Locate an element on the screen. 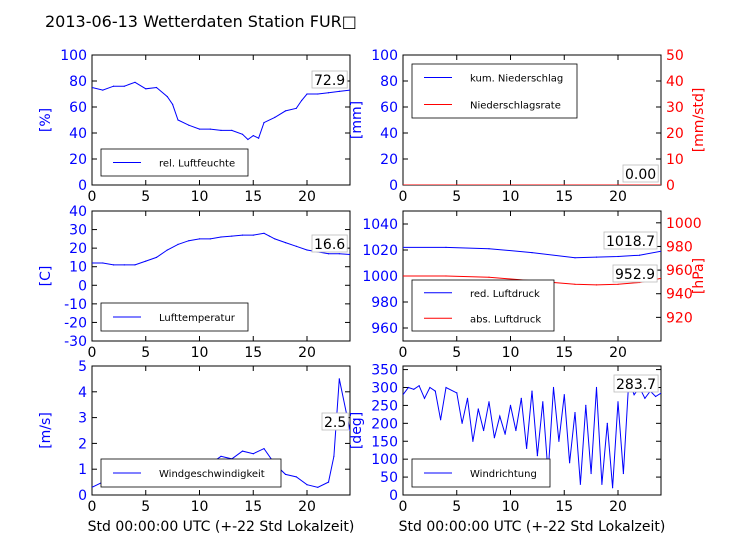 The width and height of the screenshot is (736, 552). value-annotation: 16.6 is located at coordinates (329, 243).